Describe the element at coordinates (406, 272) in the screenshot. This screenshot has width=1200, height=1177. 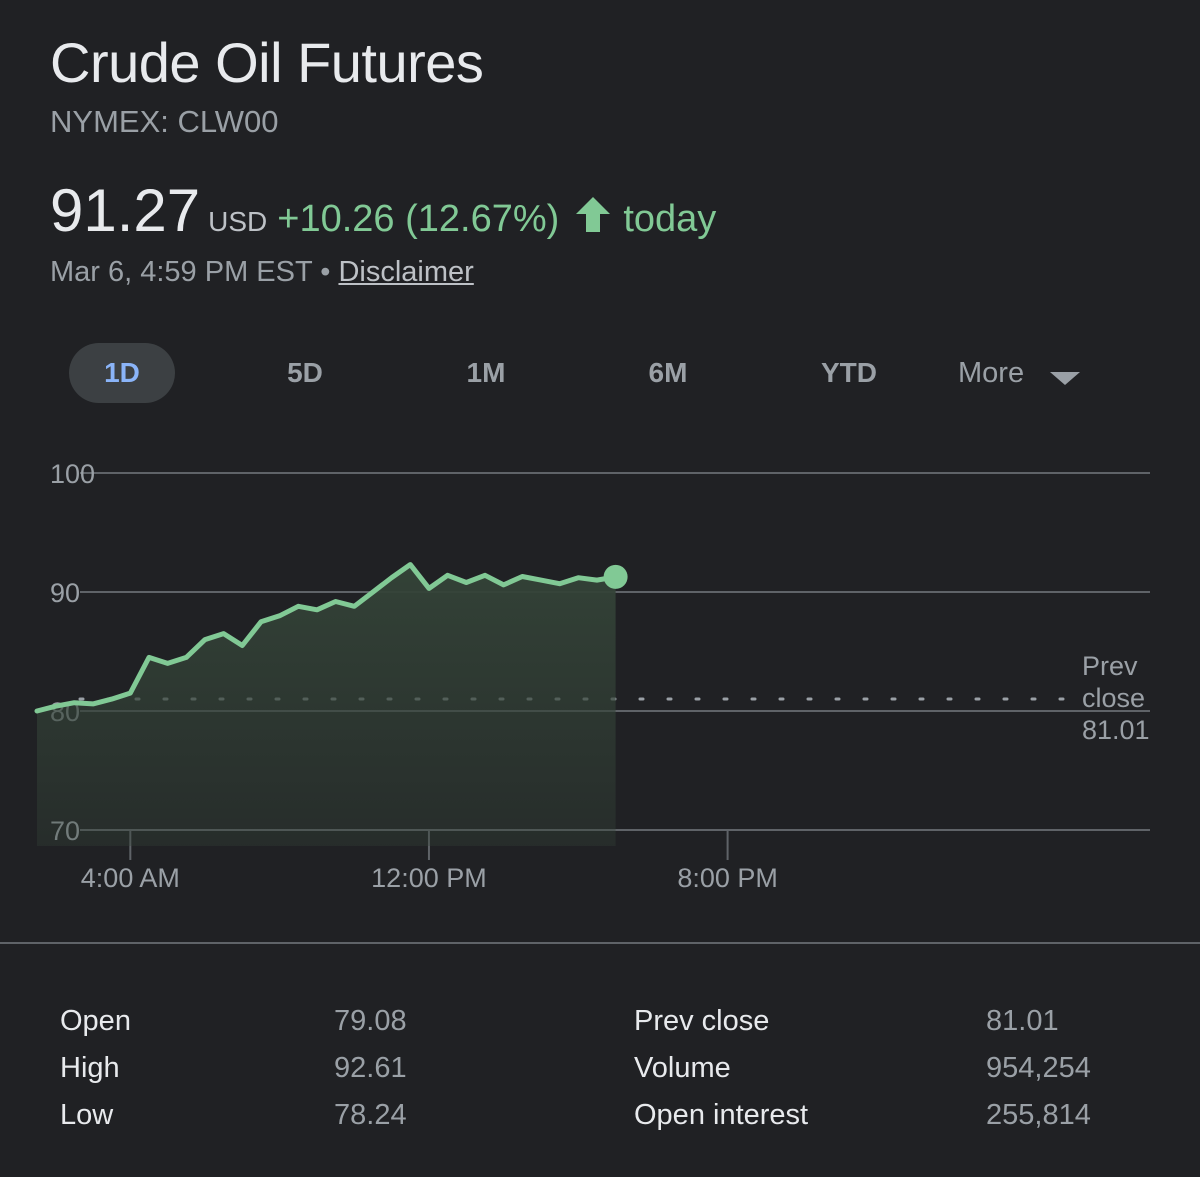
I see `disclaimer-link: Disclaimer` at that location.